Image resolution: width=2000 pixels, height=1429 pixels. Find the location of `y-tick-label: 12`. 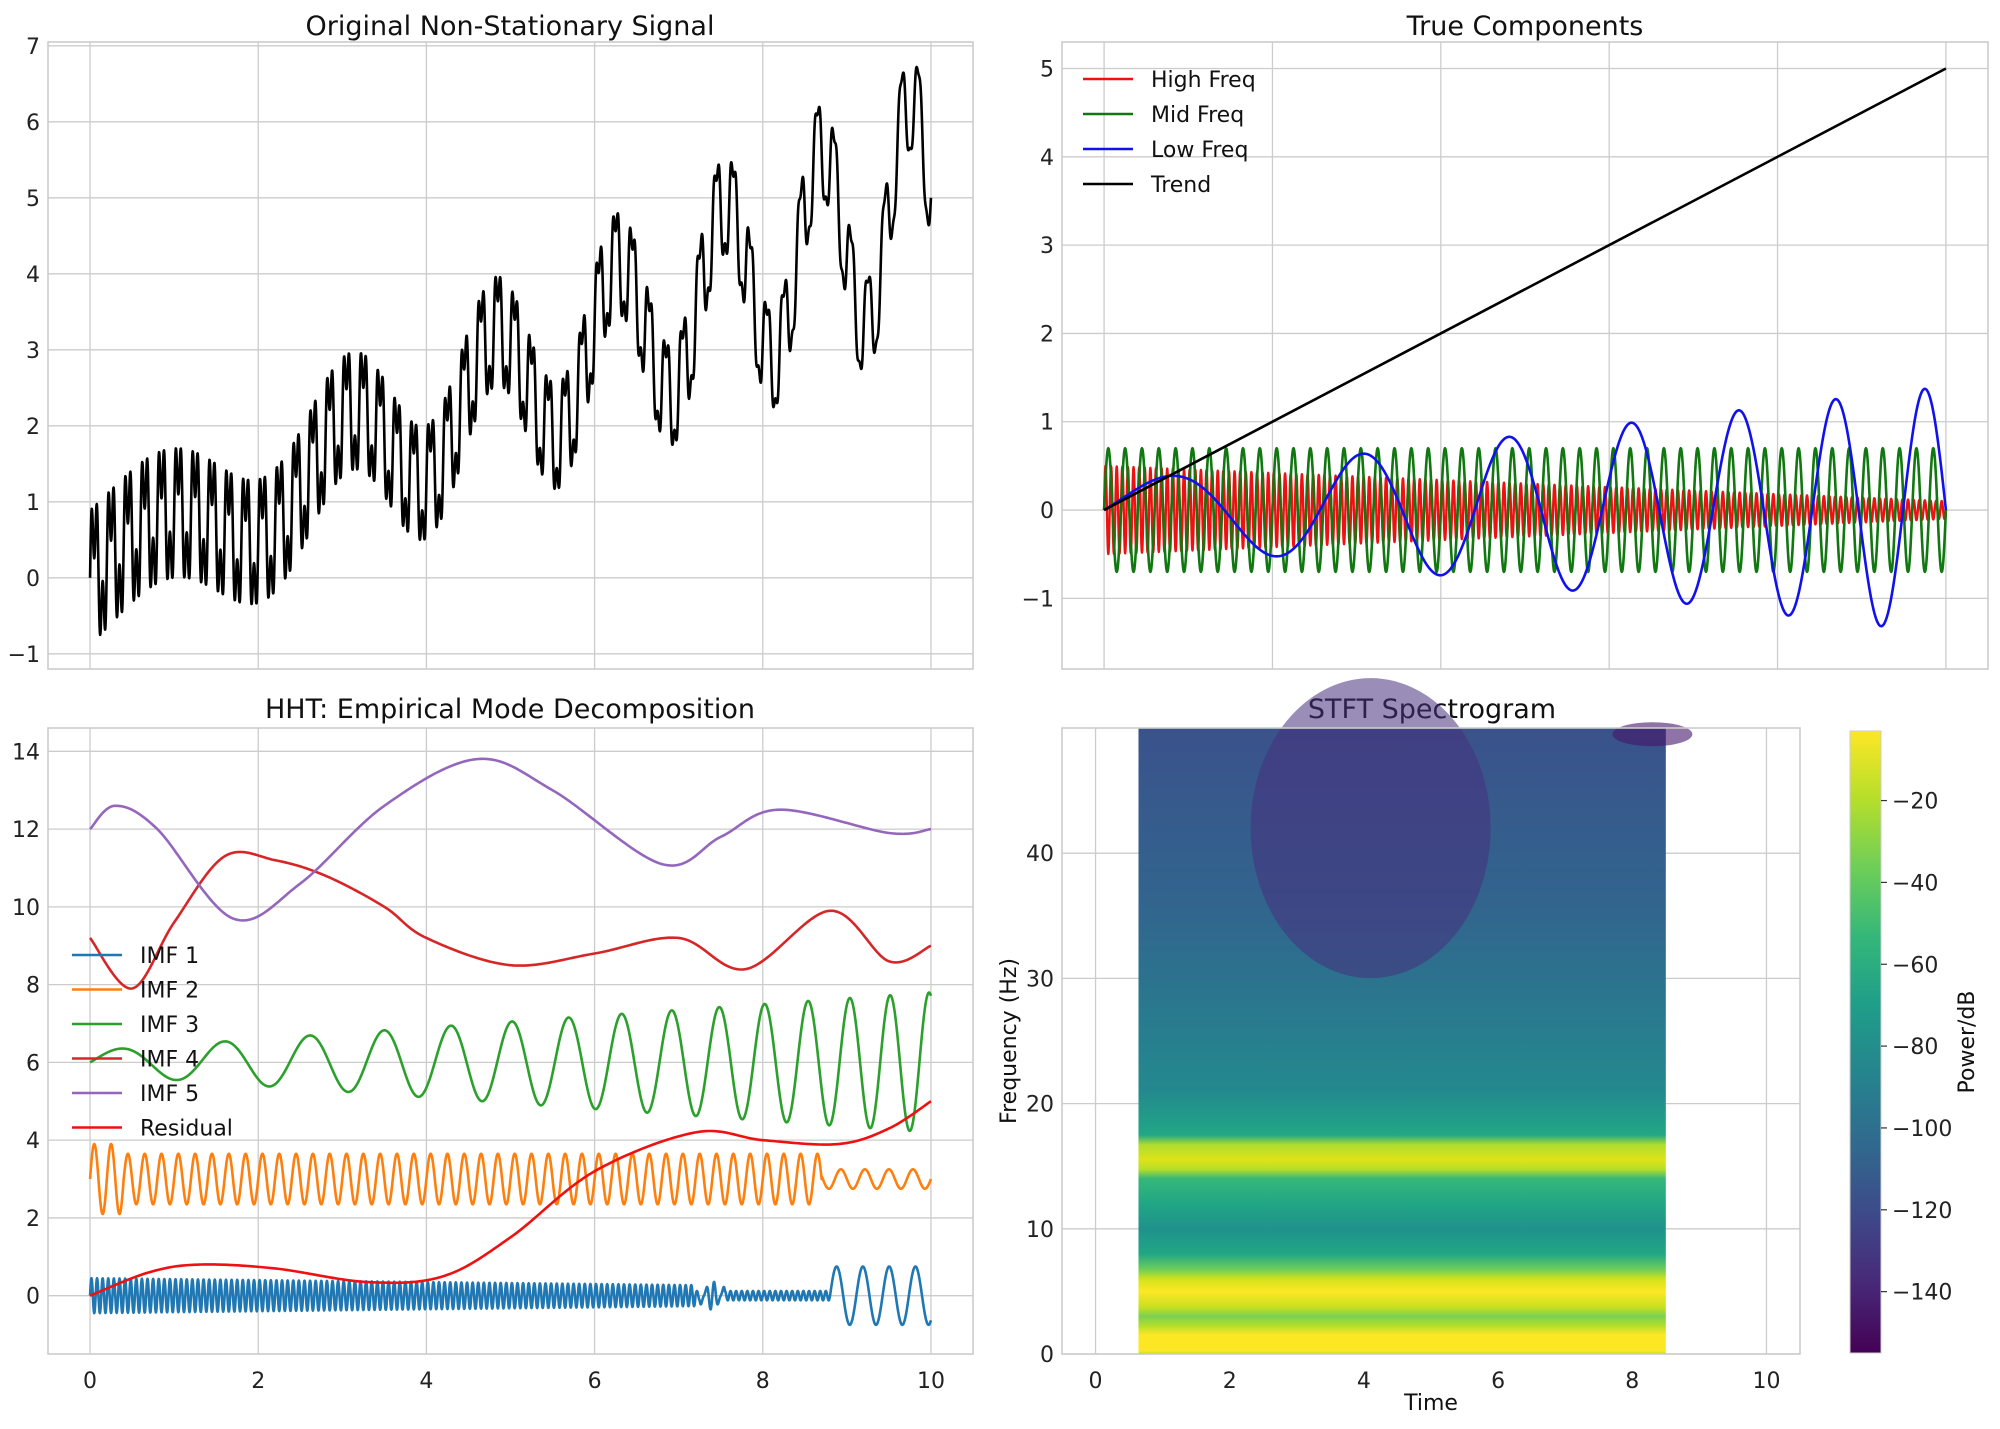

y-tick-label: 12 is located at coordinates (26, 830).